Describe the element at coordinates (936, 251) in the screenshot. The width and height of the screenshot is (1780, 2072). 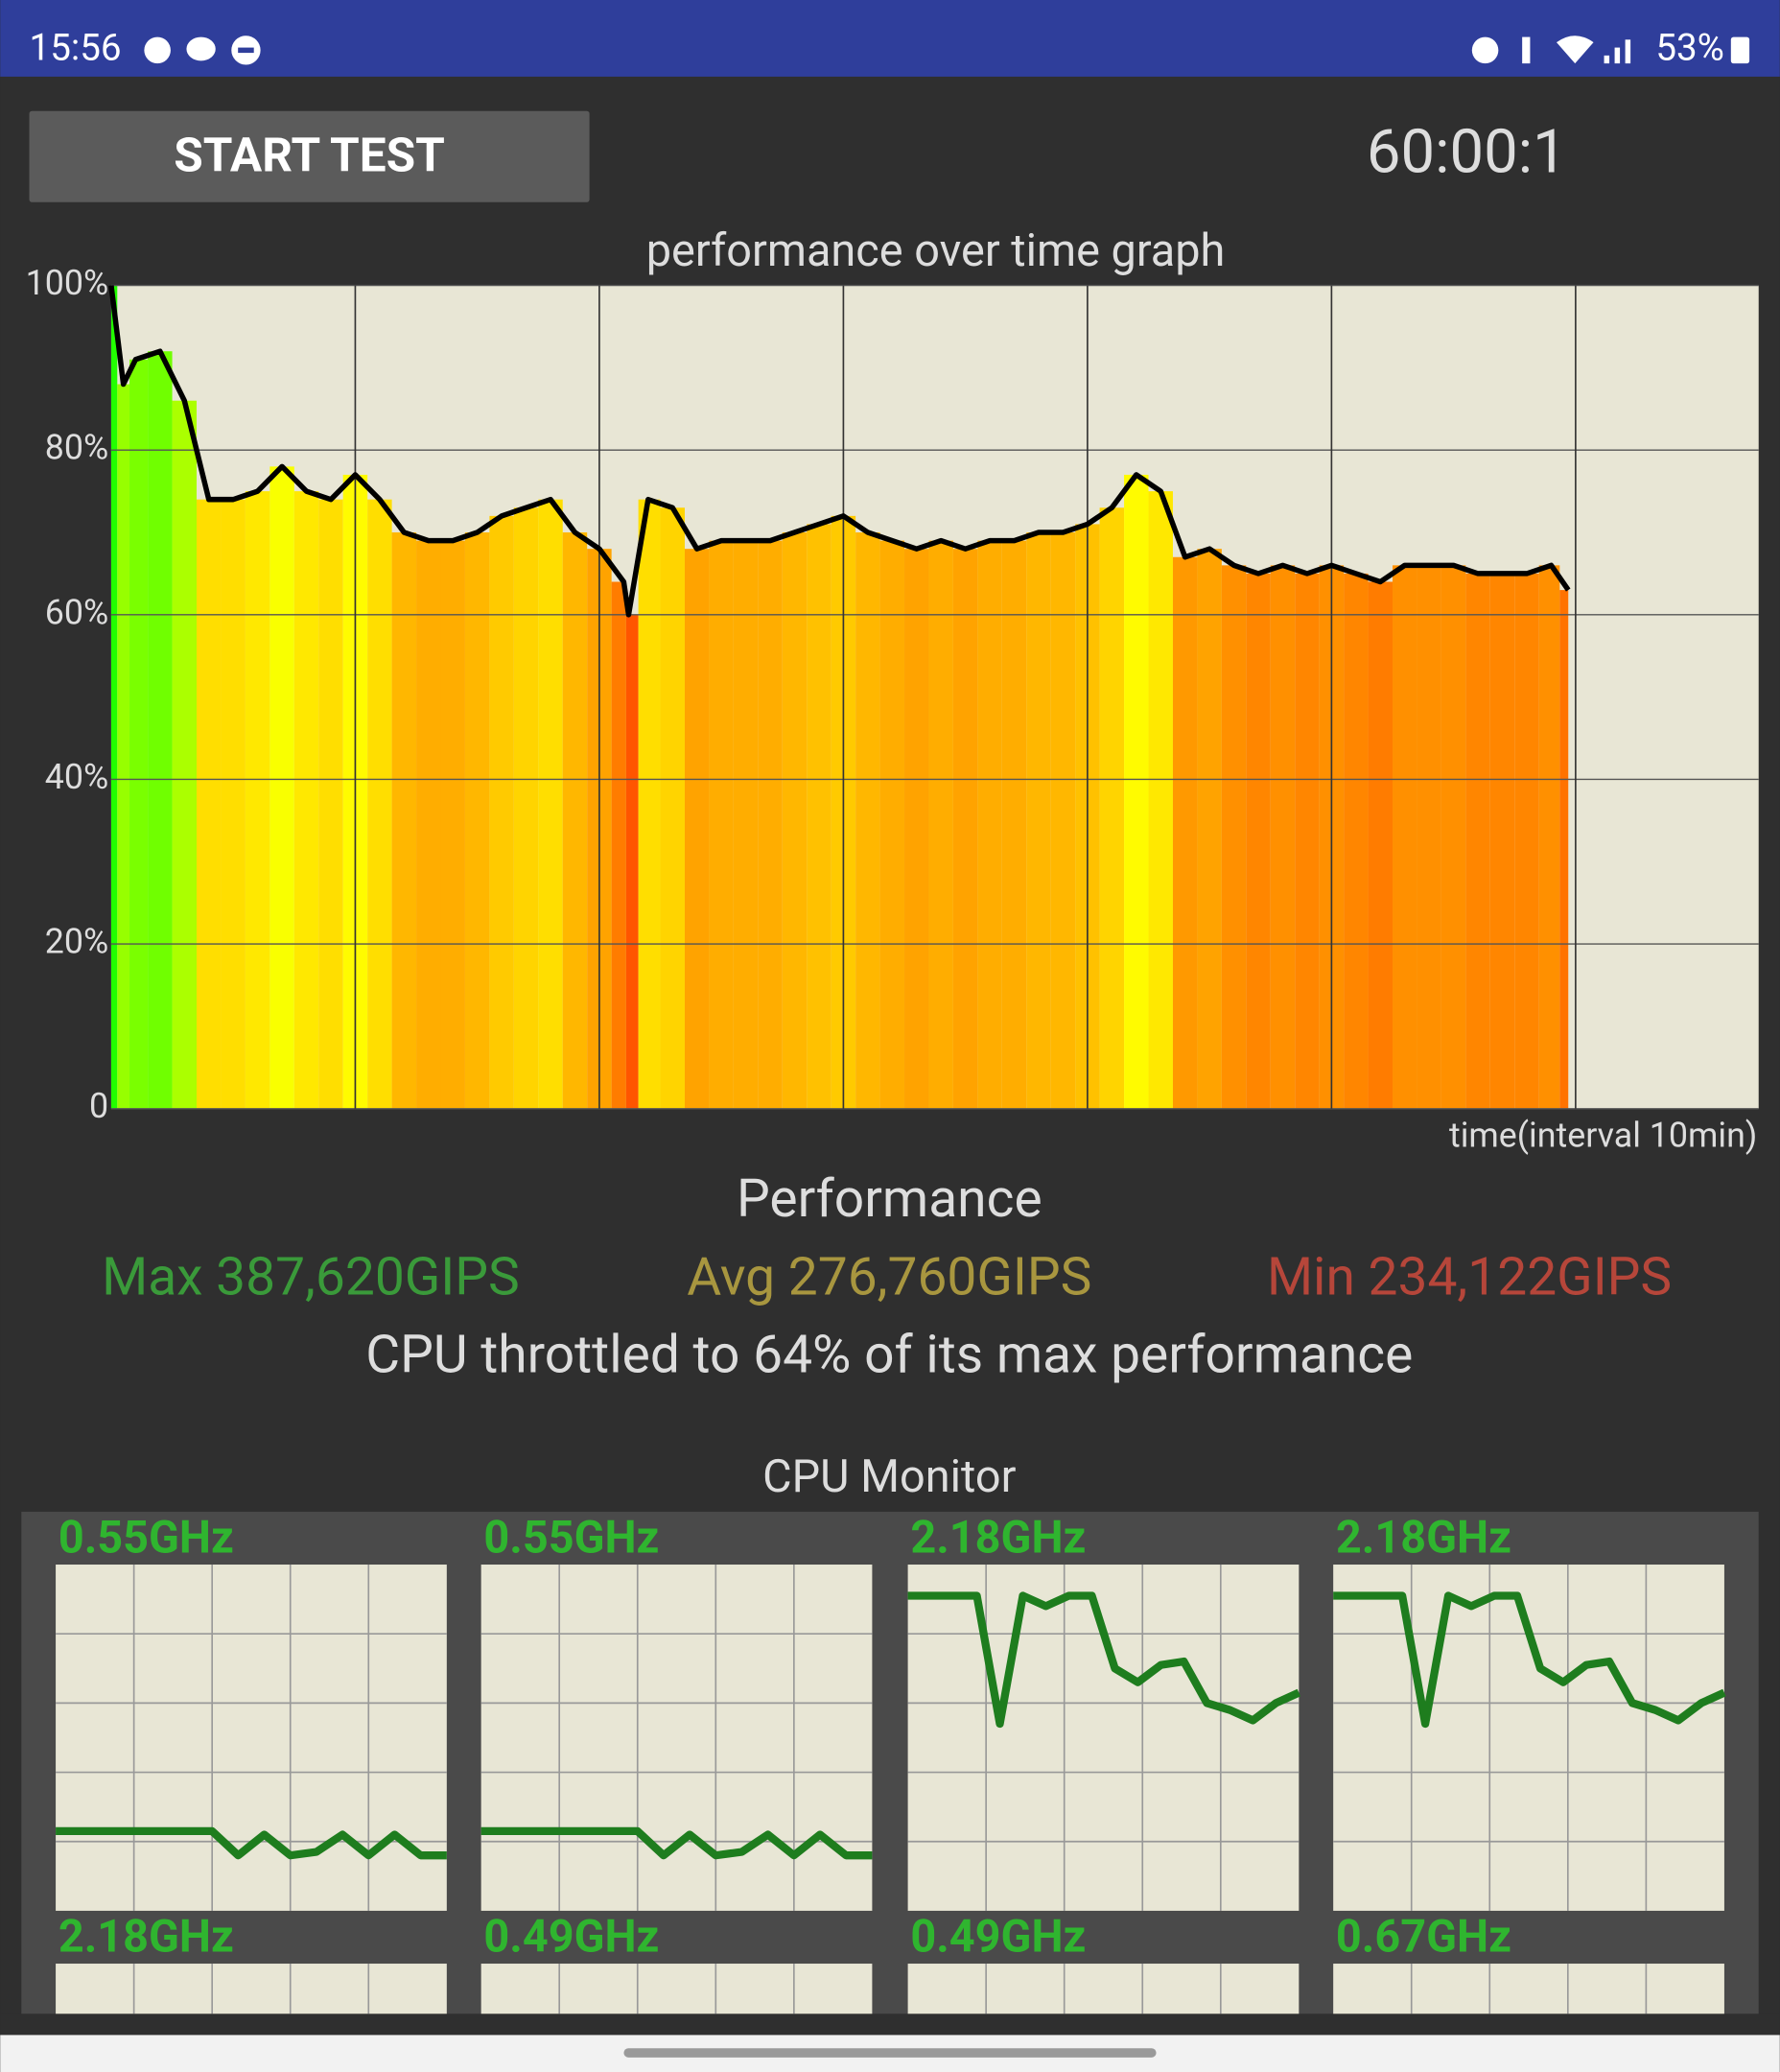
I see `chart-title: performance over time graph` at that location.